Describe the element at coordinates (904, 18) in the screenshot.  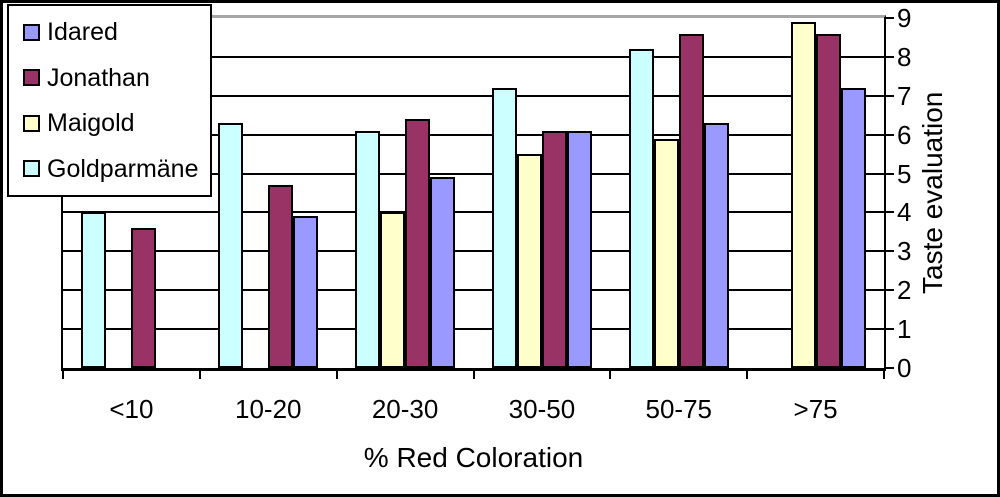
I see `y-tick-label-9: 9` at that location.